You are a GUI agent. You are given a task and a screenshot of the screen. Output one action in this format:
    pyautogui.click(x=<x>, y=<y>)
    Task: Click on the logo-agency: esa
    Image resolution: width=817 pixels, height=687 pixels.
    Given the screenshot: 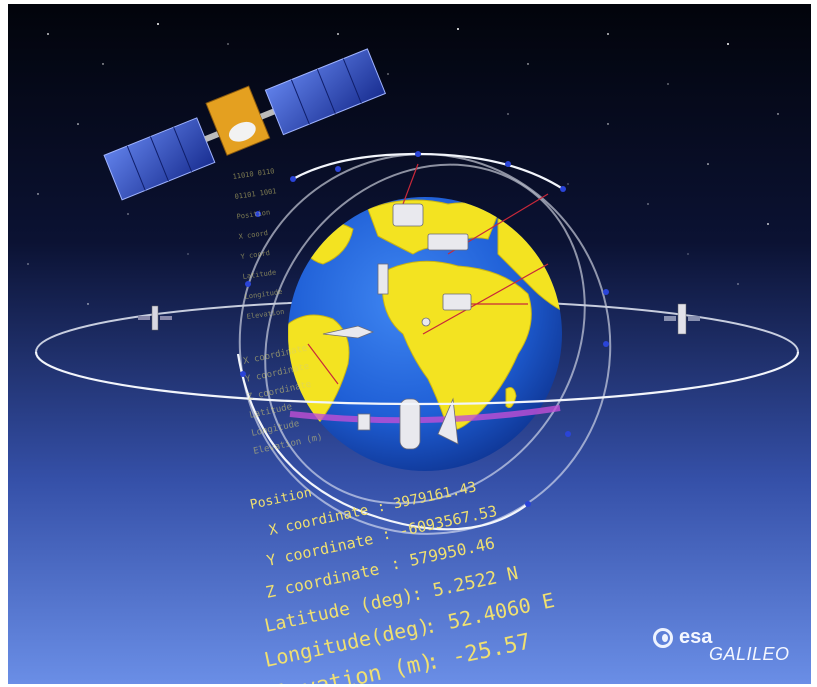 What is the action you would take?
    pyautogui.click(x=696, y=637)
    